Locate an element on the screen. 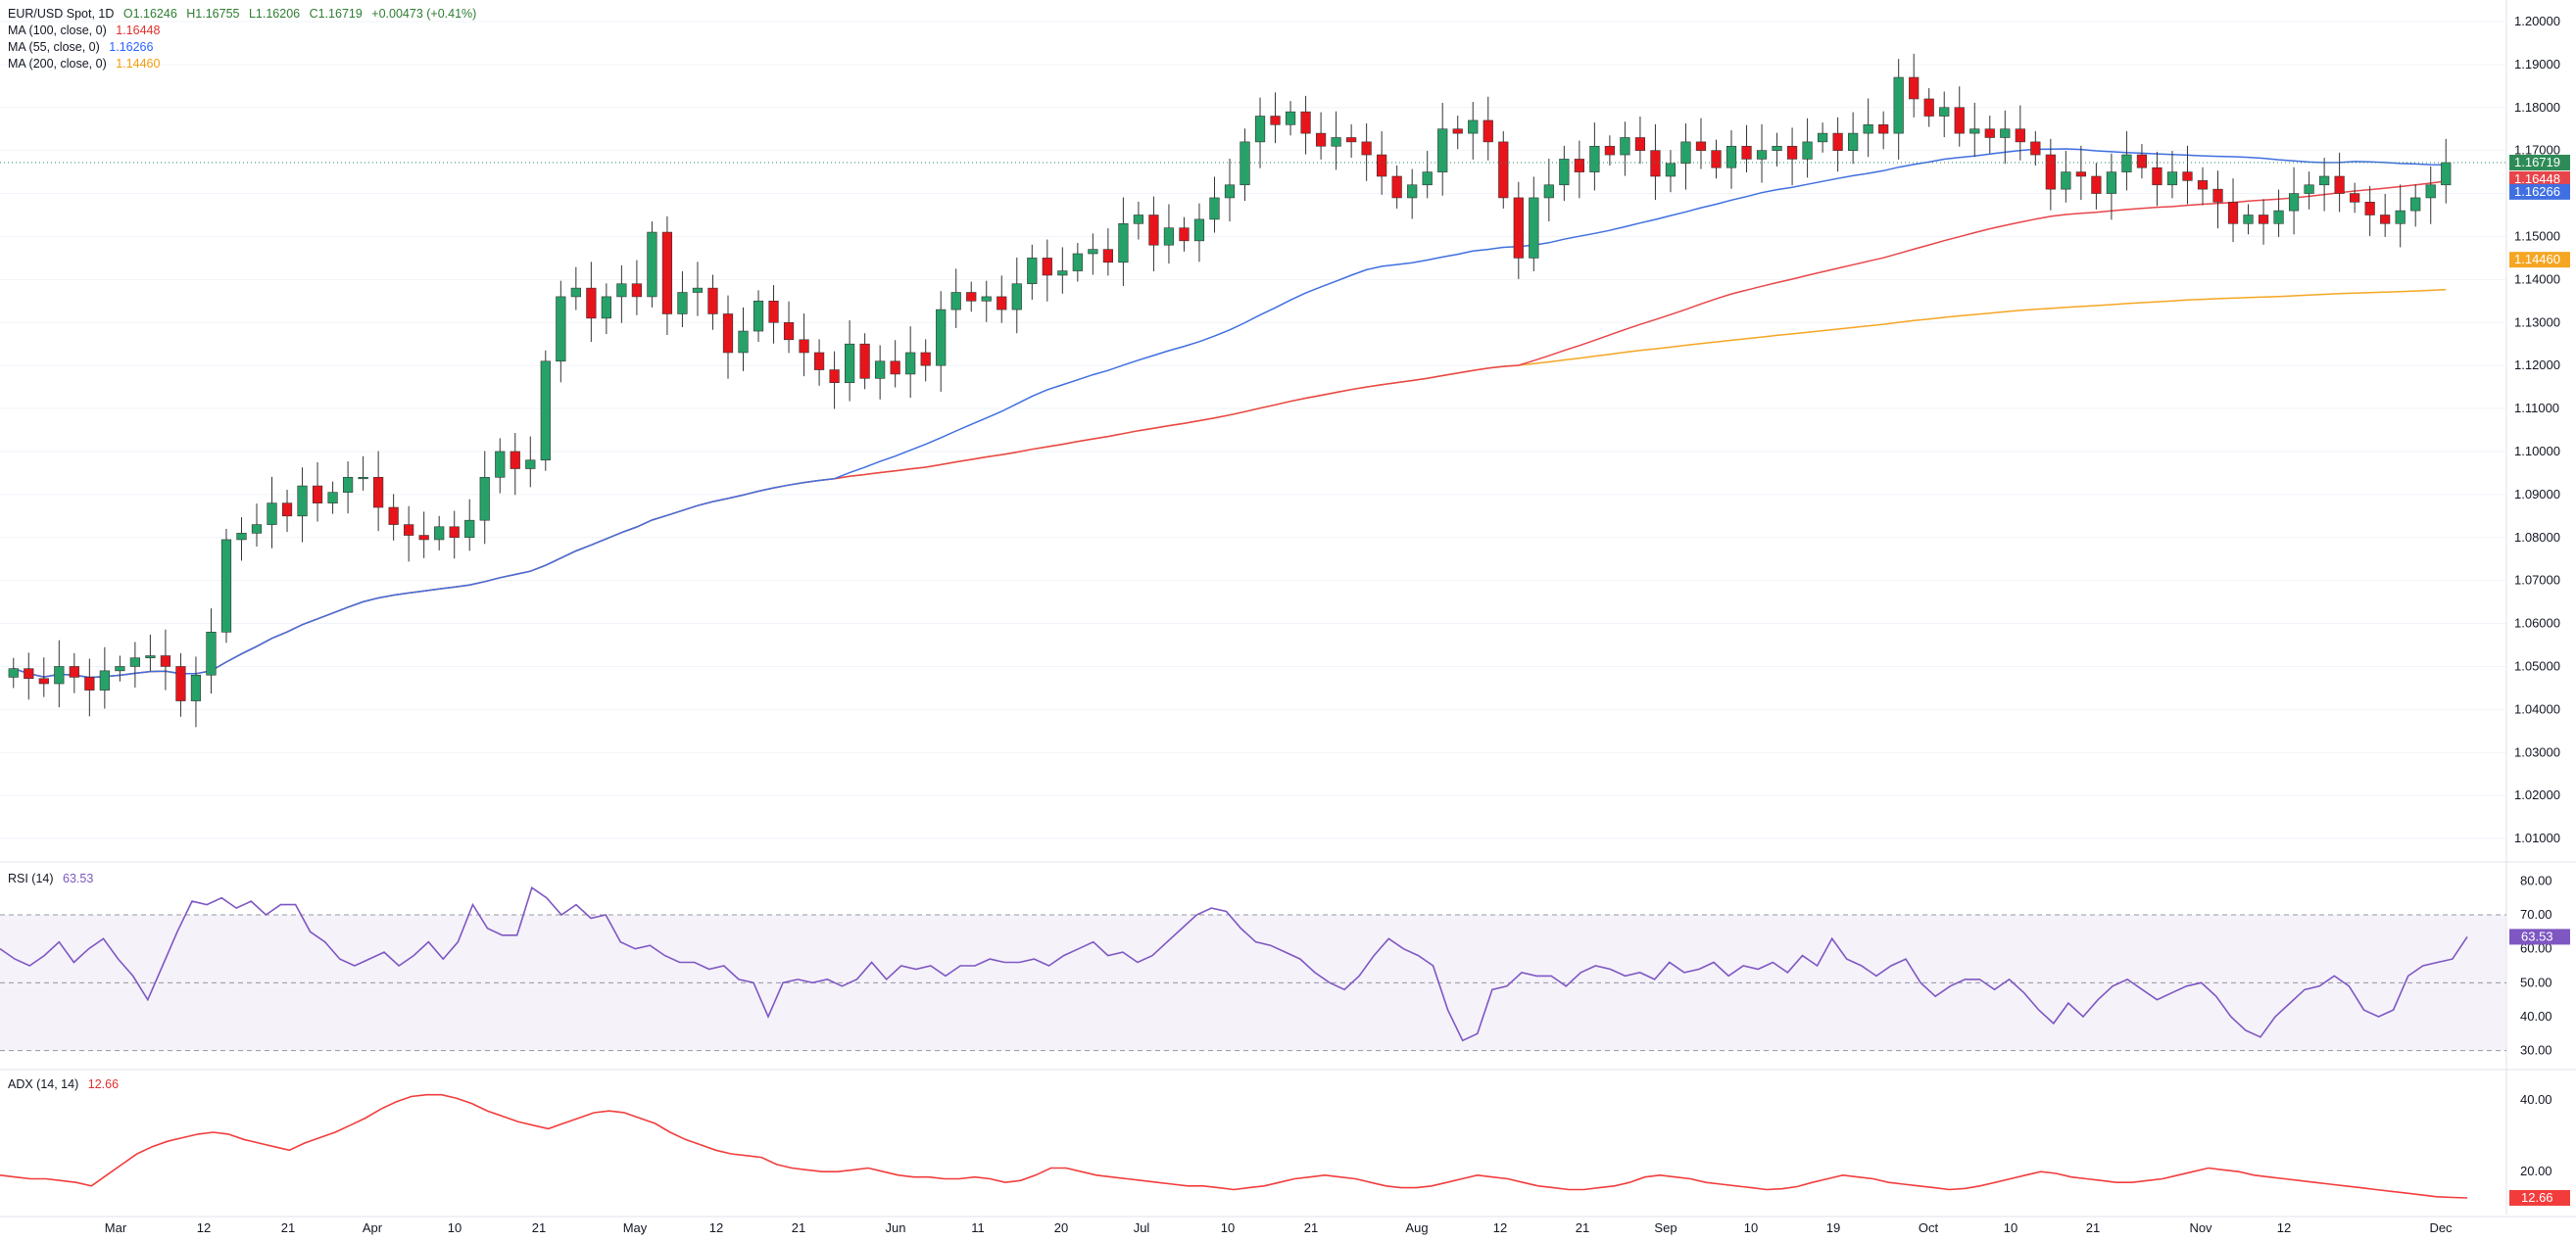 This screenshot has height=1241, width=2576. rsi-line is located at coordinates (1234, 964).